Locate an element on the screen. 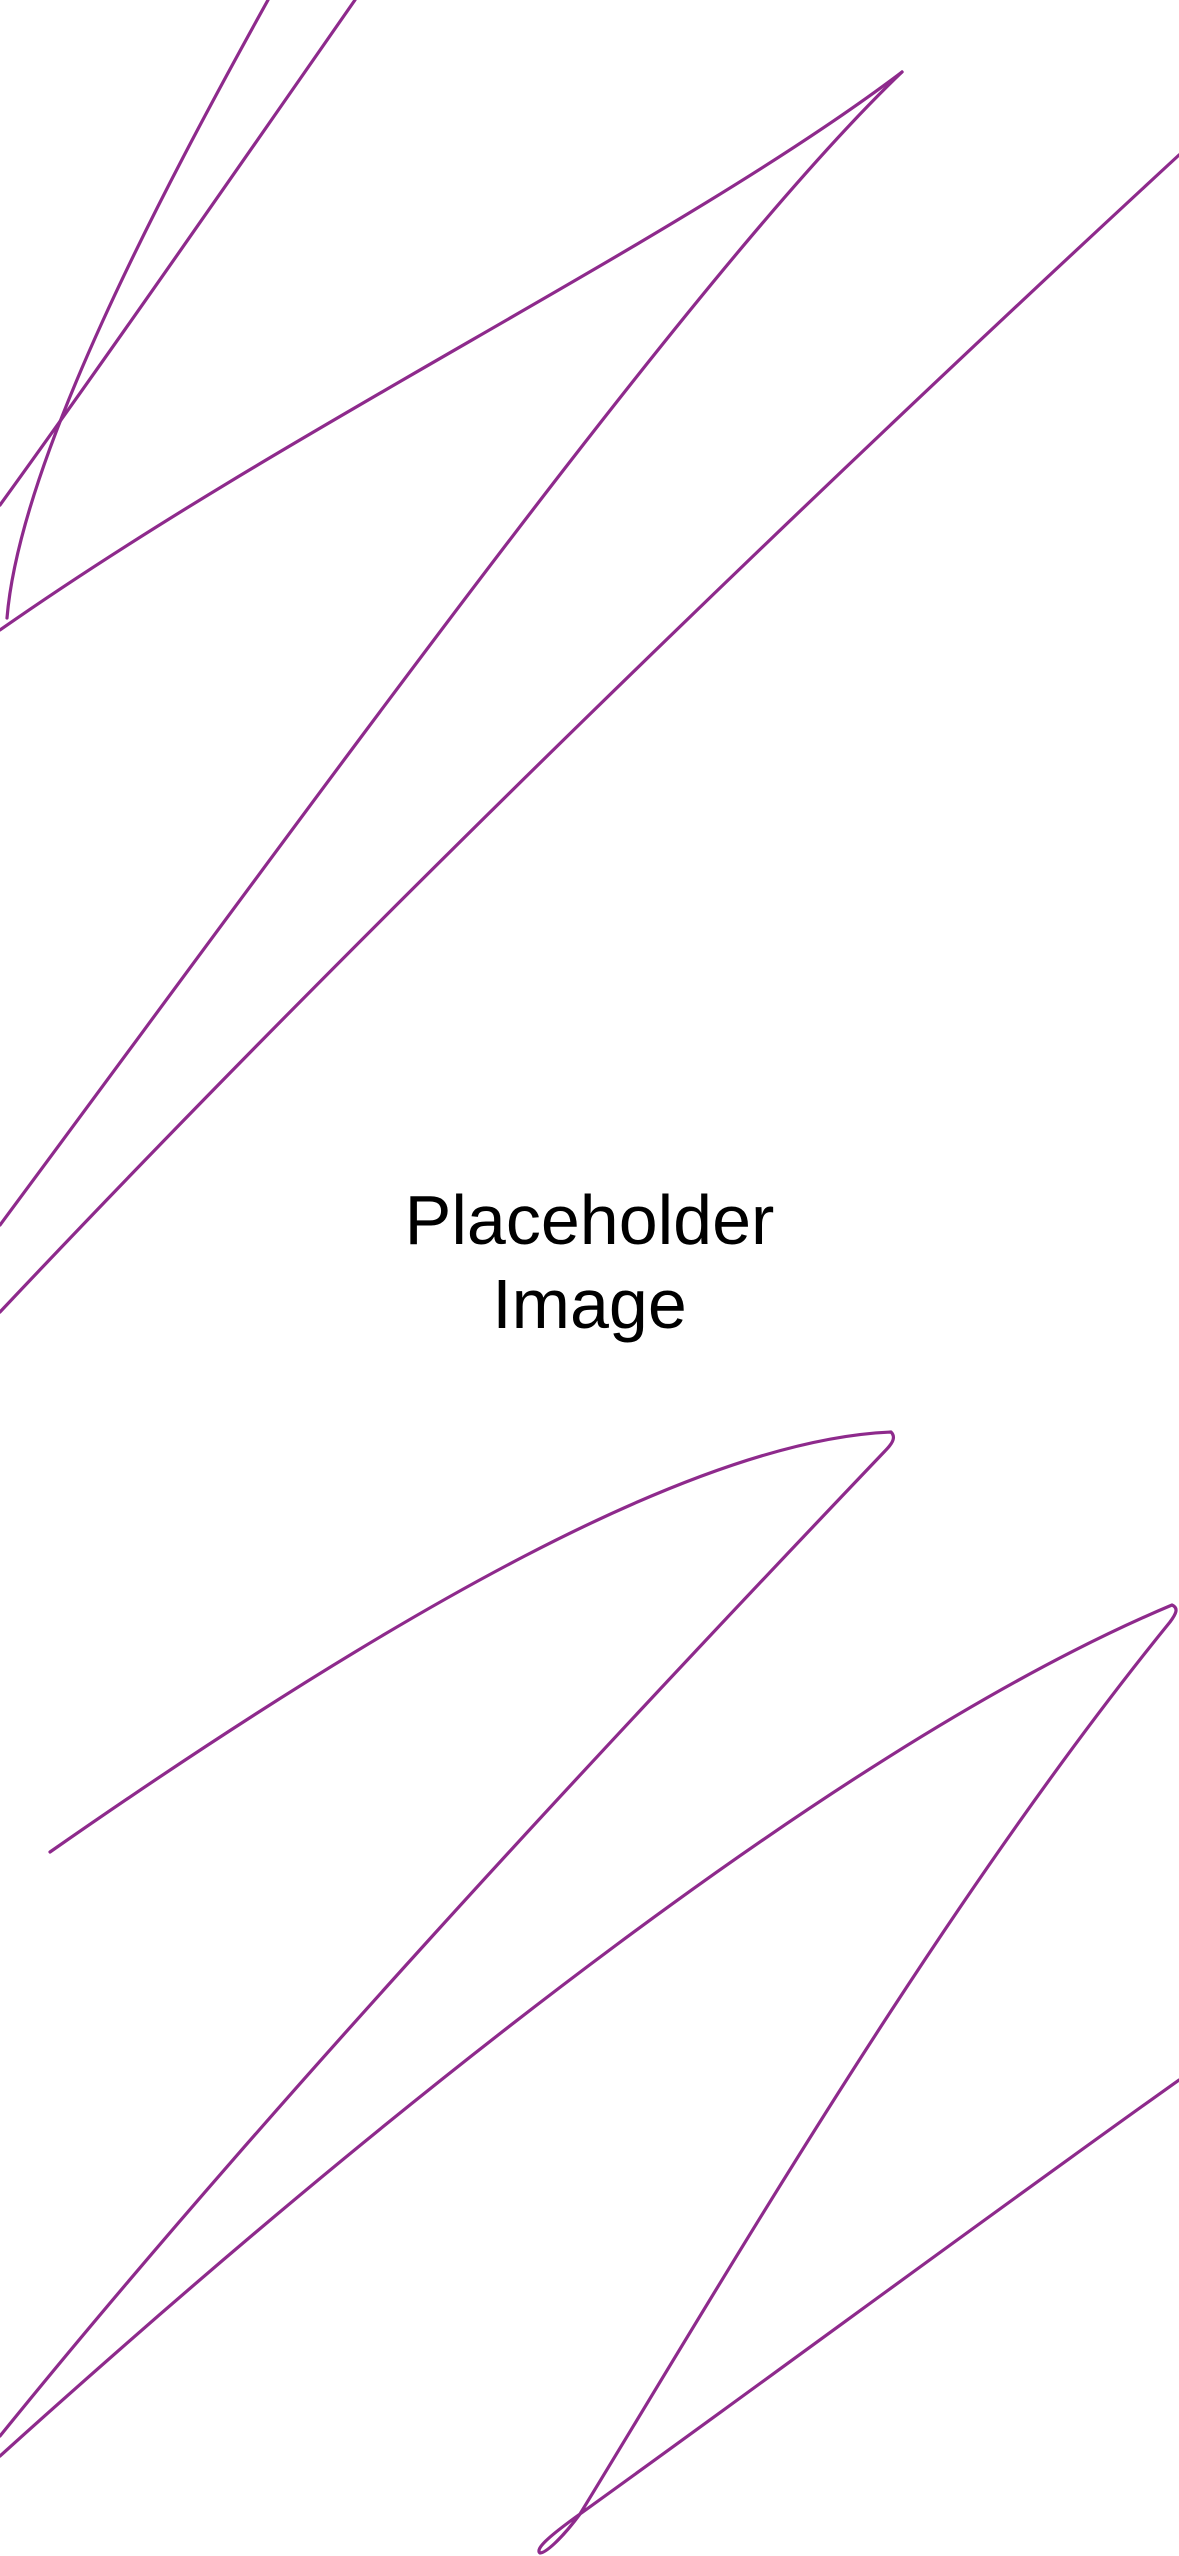  placeholder-caption-line-1: Placeholder is located at coordinates (589, 1220).